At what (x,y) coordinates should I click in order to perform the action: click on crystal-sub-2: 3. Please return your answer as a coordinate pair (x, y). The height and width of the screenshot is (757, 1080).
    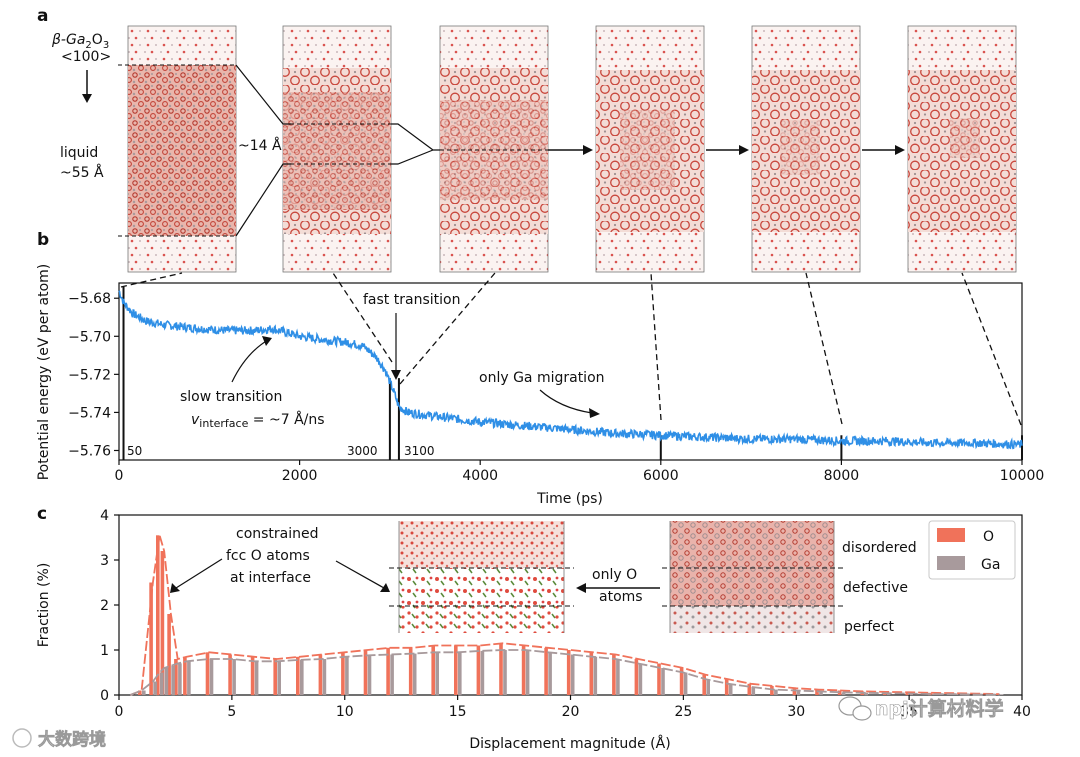
    Looking at the image, I should click on (106, 45).